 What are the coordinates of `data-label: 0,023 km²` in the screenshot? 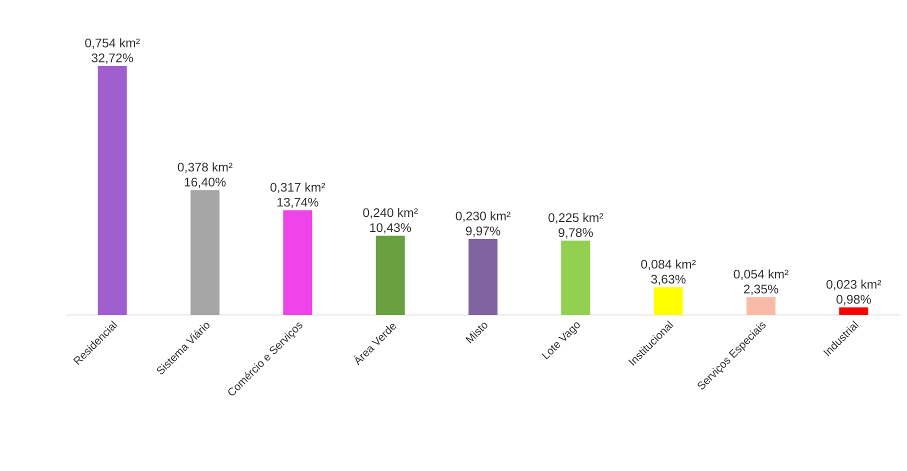 It's located at (854, 285).